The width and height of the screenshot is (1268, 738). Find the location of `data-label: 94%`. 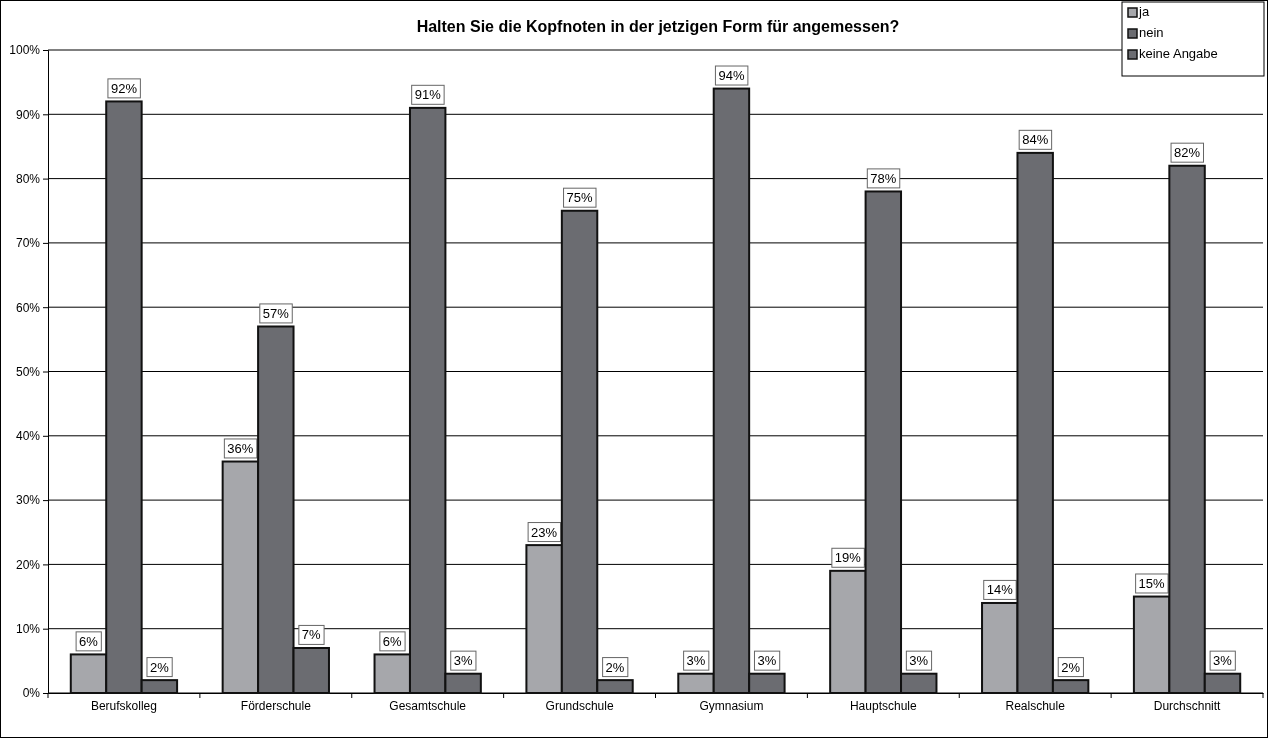

data-label: 94% is located at coordinates (731, 76).